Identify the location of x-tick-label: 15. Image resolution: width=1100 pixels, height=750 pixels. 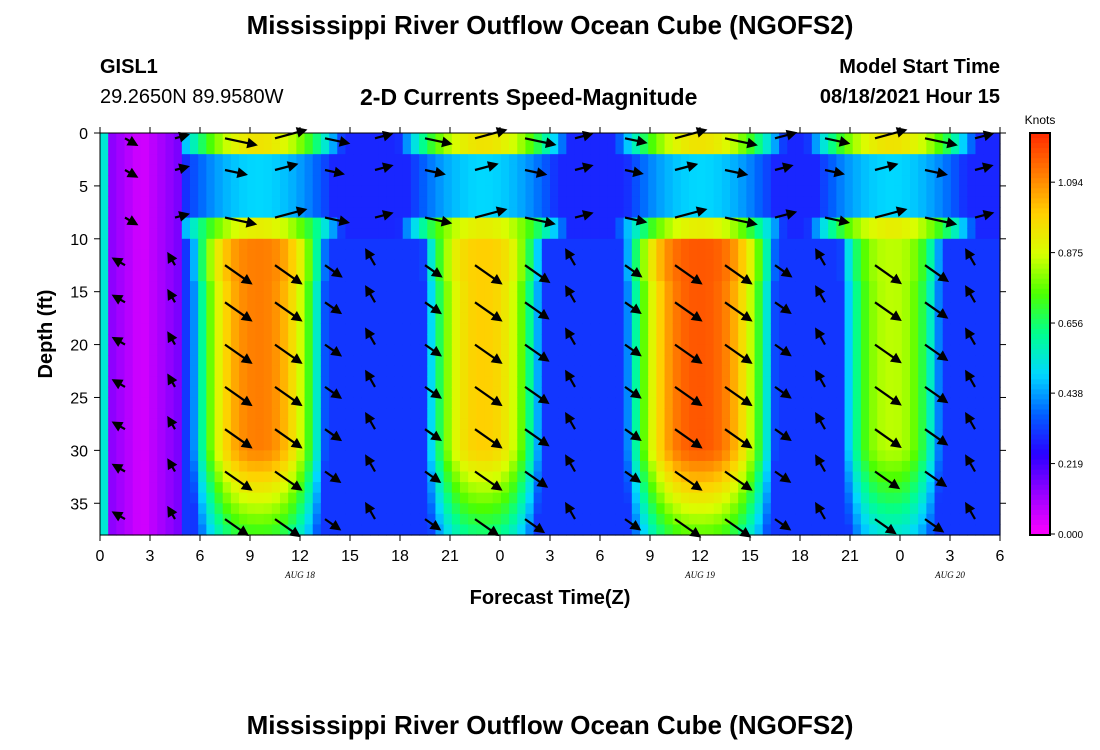
(750, 556).